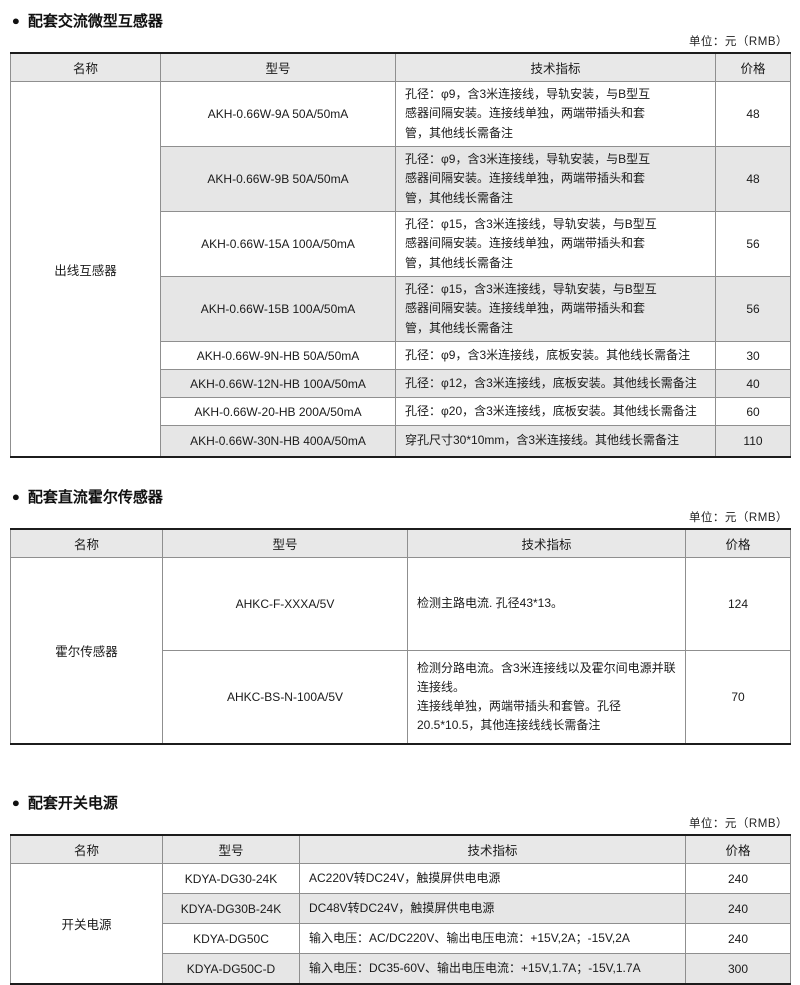 The height and width of the screenshot is (985, 800). Describe the element at coordinates (285, 604) in the screenshot. I see `model-cell: AHKC-F-XXXA/5V` at that location.